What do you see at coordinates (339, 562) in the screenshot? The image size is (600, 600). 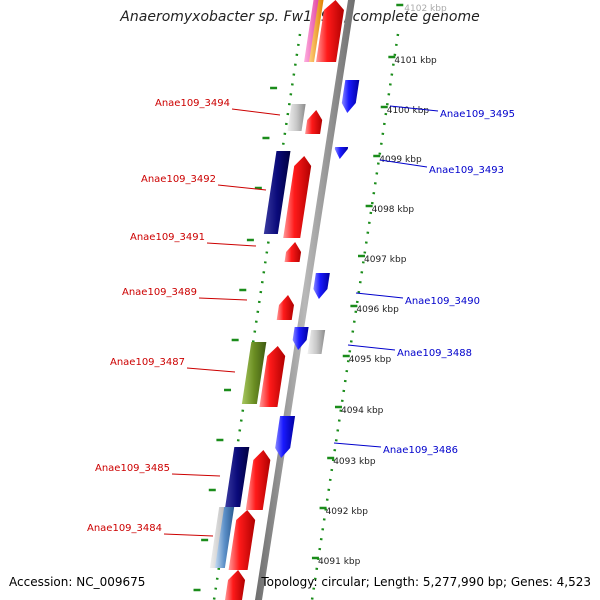 I see `tick-label: 4091 kbp` at bounding box center [339, 562].